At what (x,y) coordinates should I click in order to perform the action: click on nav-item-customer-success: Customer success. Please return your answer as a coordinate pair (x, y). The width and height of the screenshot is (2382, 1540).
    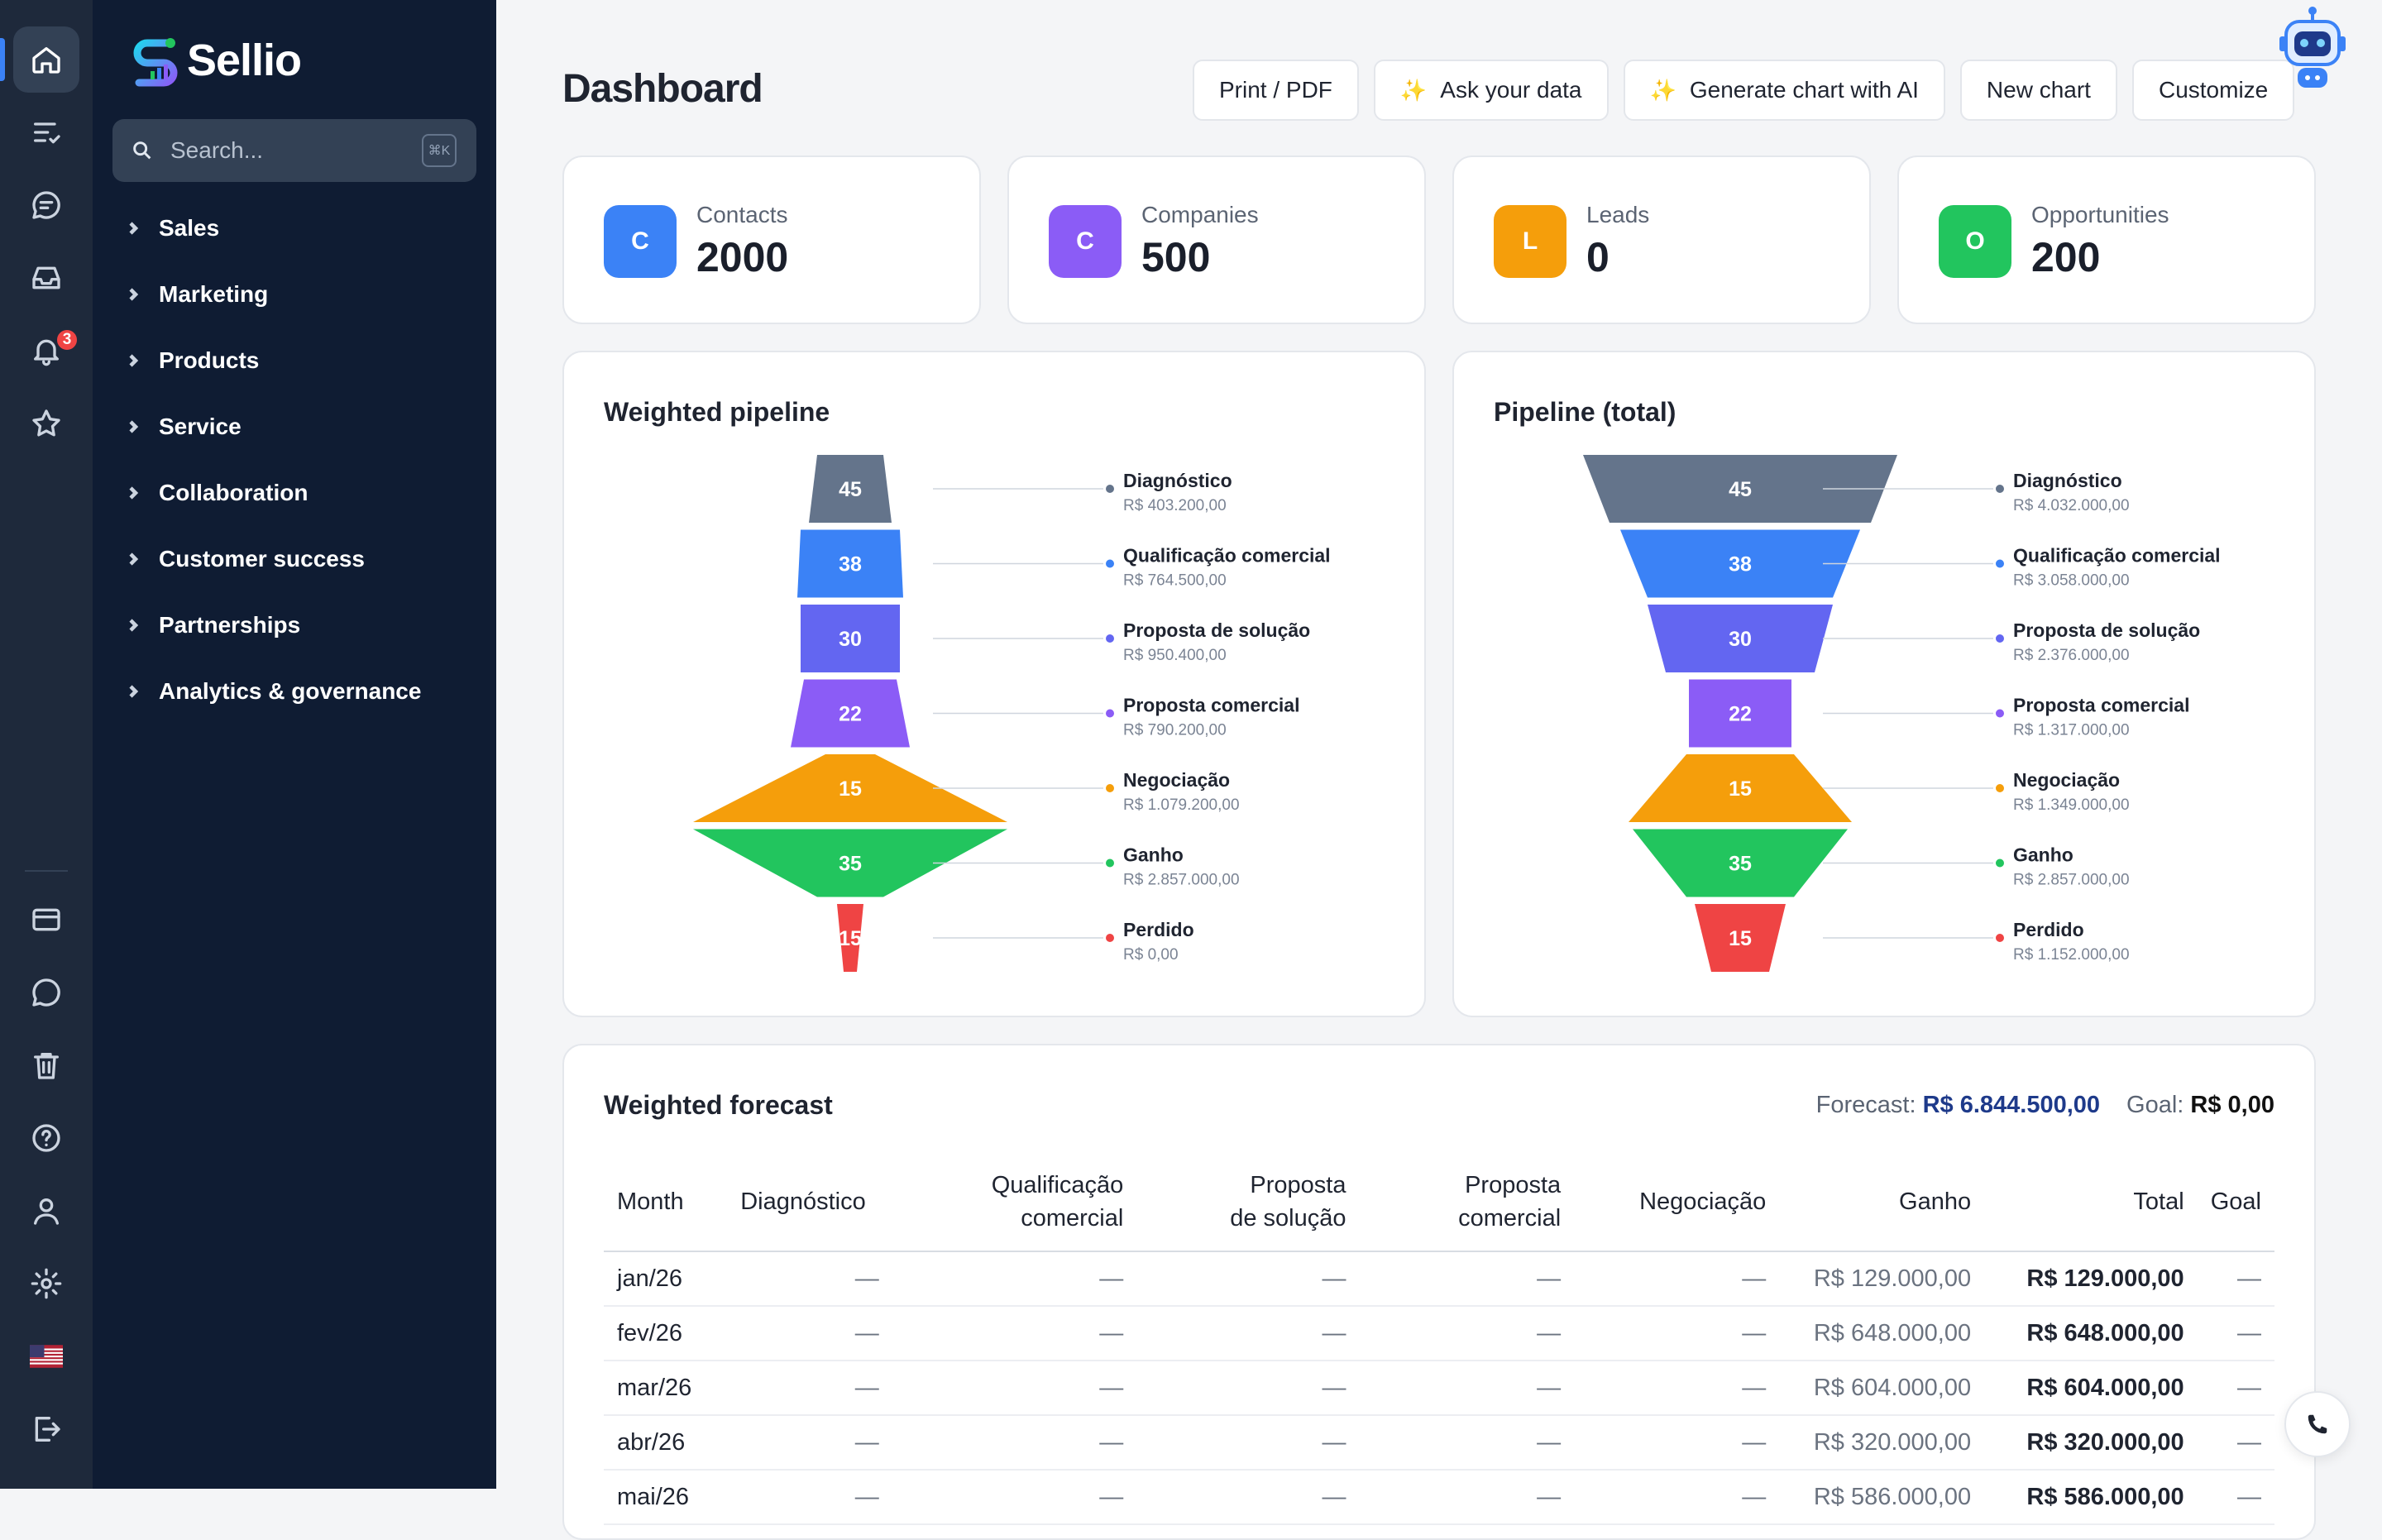
    Looking at the image, I should click on (273, 559).